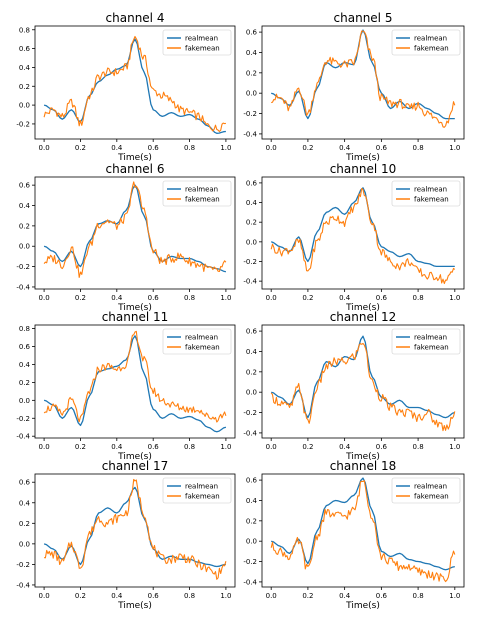 This screenshot has height=629, width=480. I want to click on subplot-title: channel 18, so click(363, 466).